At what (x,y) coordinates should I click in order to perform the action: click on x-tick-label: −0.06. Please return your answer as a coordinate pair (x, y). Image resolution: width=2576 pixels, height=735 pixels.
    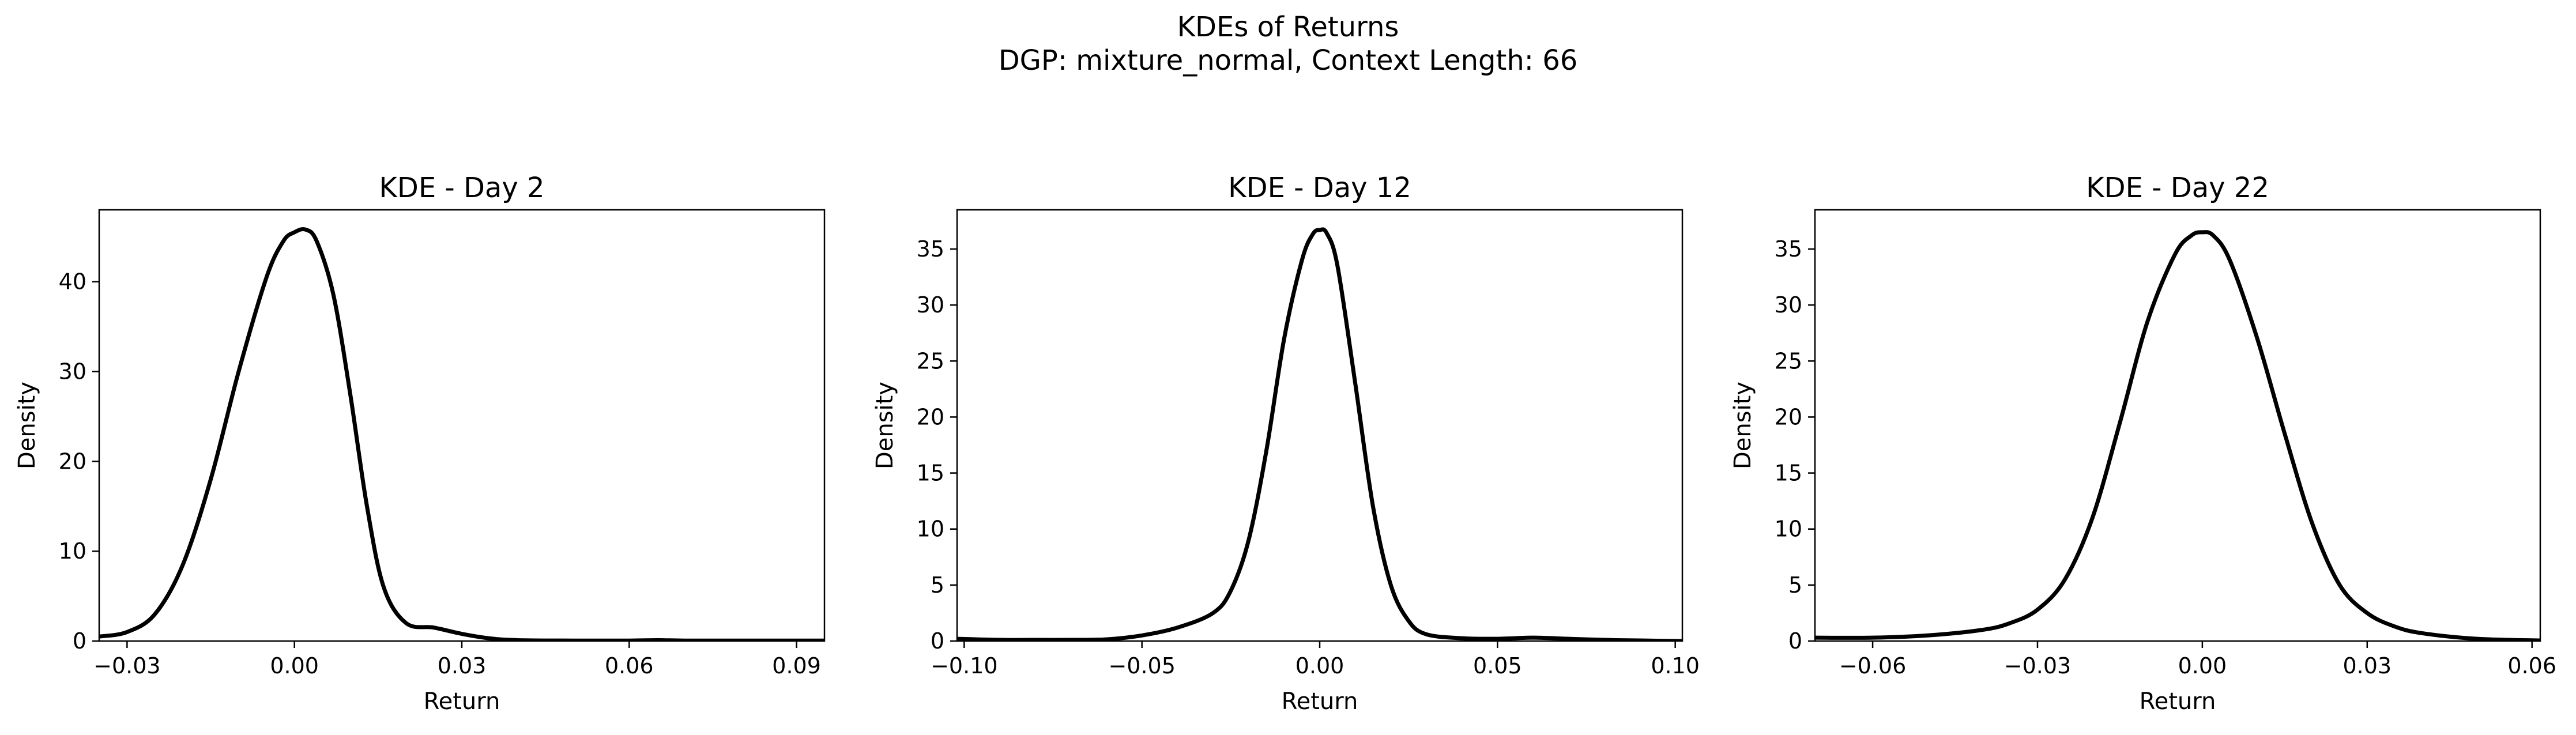
    Looking at the image, I should click on (1872, 666).